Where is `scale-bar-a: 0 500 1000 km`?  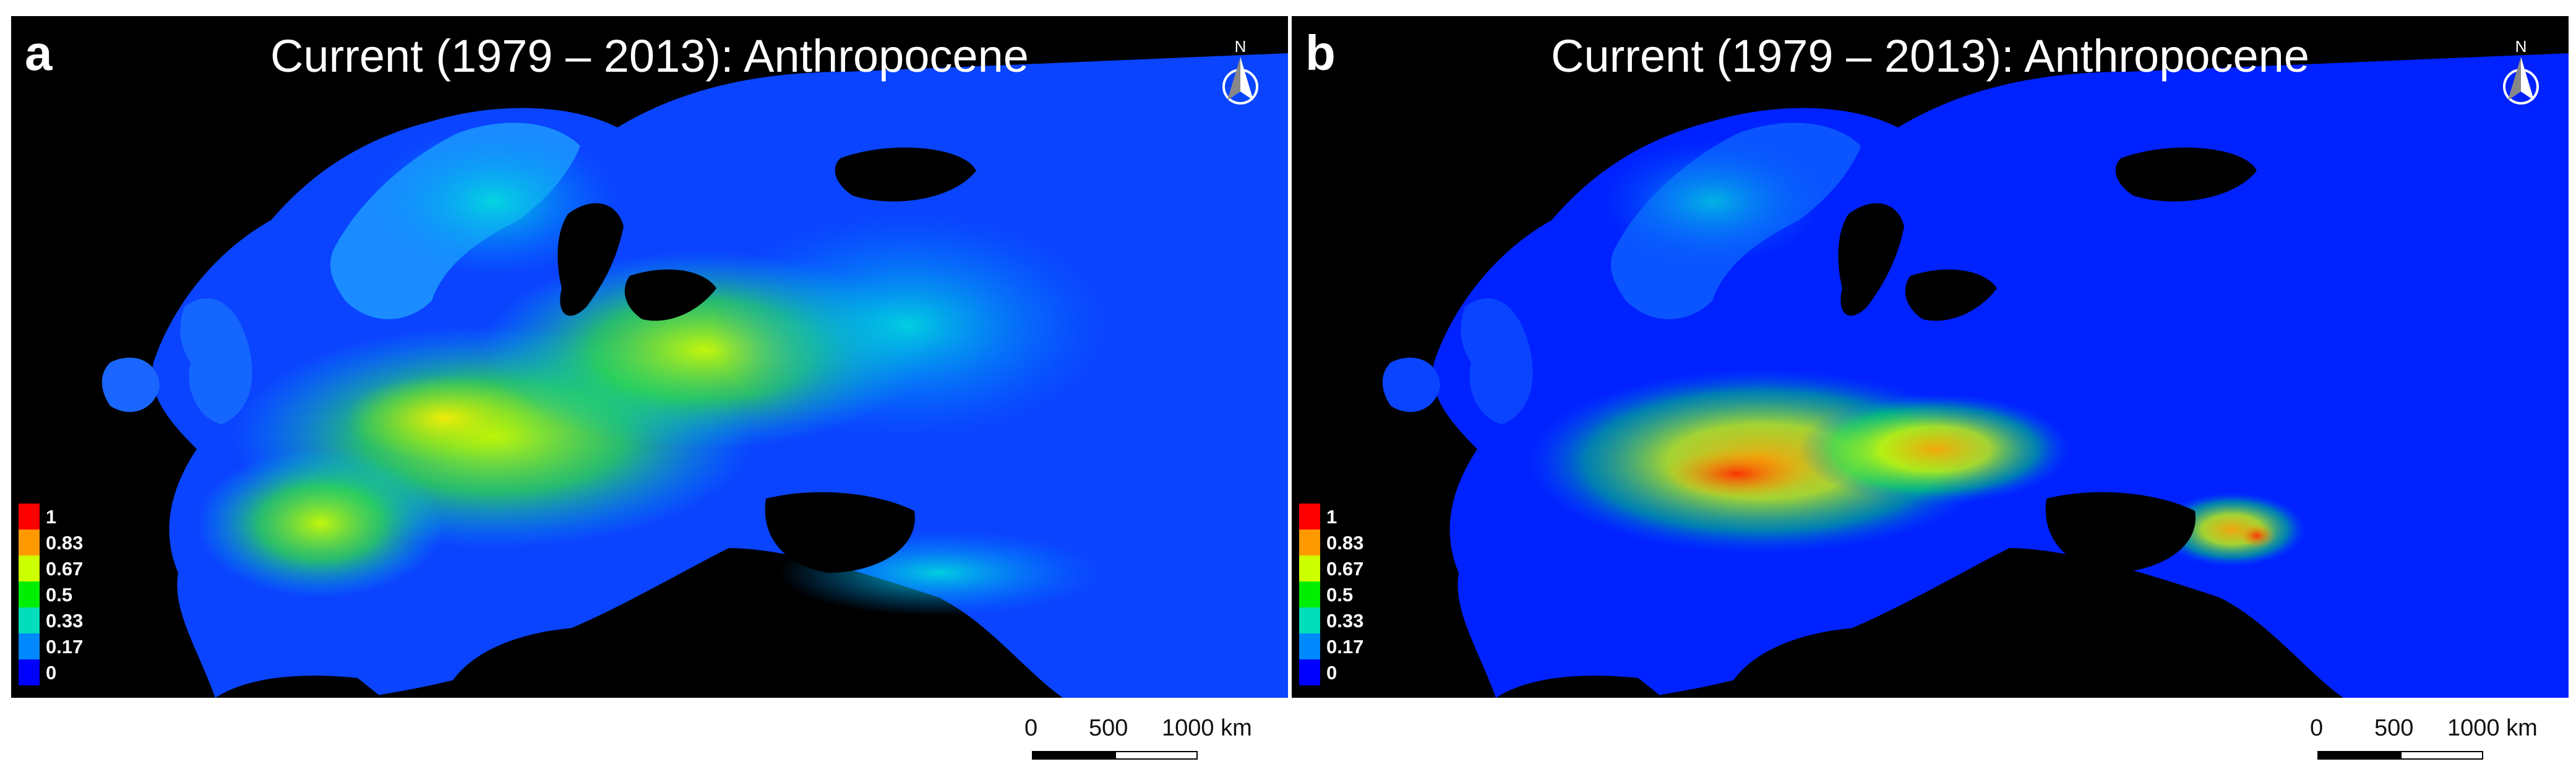
scale-bar-a: 0 500 1000 km is located at coordinates (1139, 738).